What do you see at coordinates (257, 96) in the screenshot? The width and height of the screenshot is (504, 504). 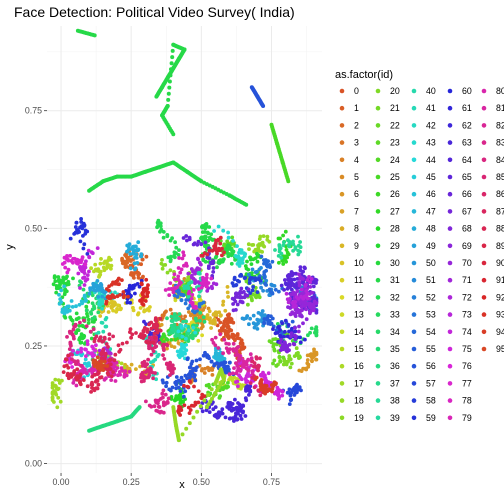 I see `track-56-points` at bounding box center [257, 96].